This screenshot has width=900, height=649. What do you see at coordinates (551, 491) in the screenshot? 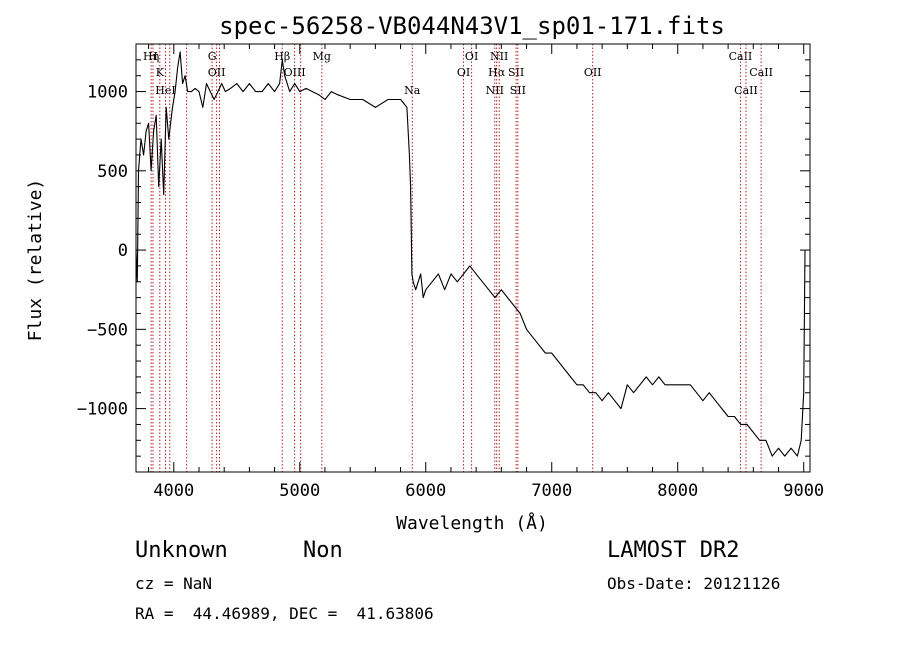
I see `x-tick-label-3: 7000` at bounding box center [551, 491].